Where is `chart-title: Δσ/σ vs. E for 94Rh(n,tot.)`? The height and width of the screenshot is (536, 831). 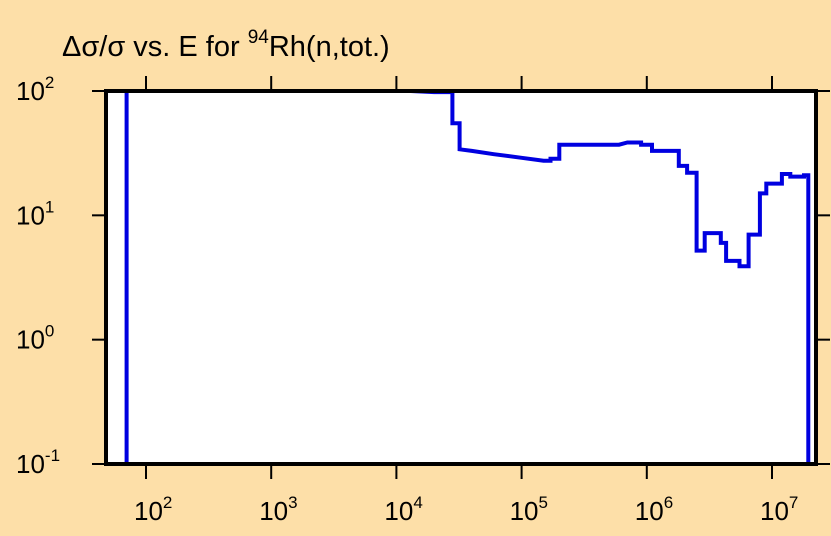
chart-title: Δσ/σ vs. E for 94Rh(n,tot.) is located at coordinates (226, 45).